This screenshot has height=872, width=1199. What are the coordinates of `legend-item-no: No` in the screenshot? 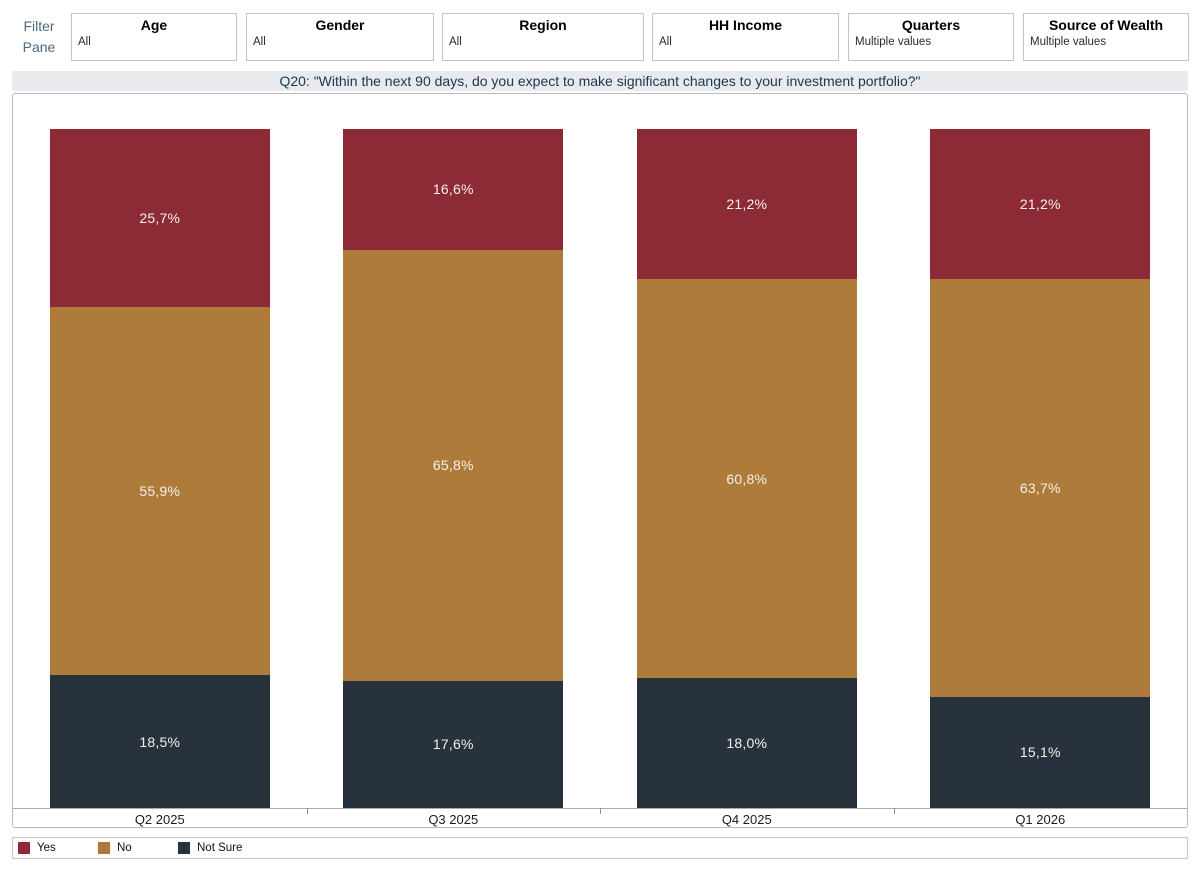 It's located at (138, 848).